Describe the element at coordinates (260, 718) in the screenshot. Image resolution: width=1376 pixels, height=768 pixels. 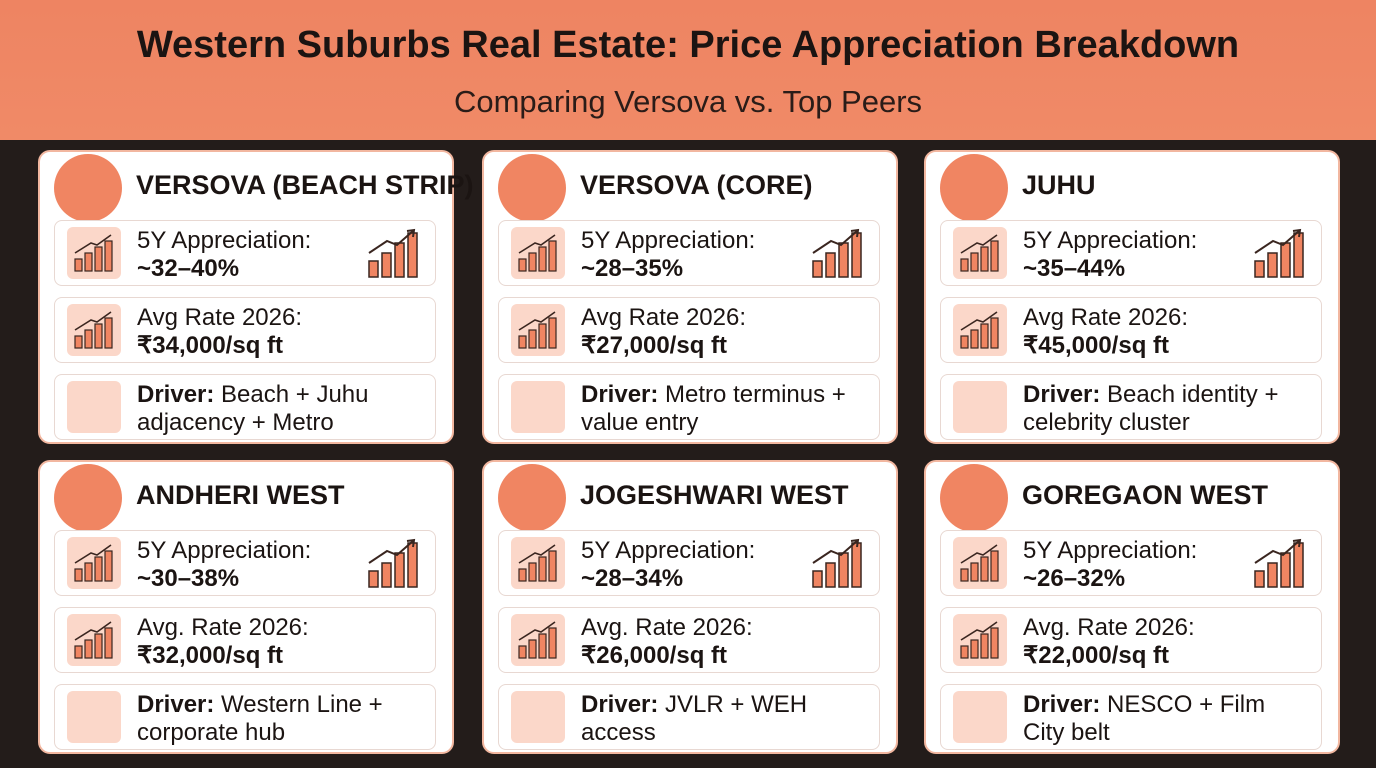
I see `driver-value: Western Line + corporate hub` at that location.